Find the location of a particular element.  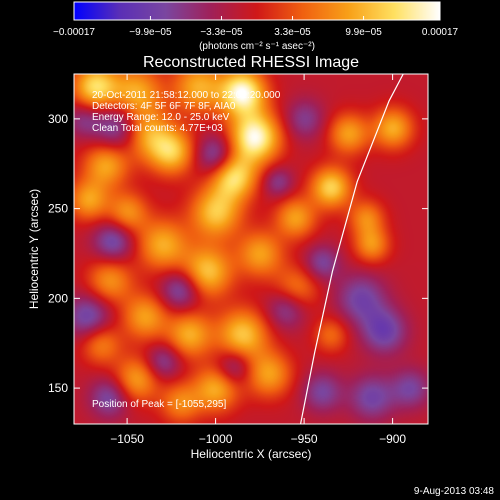

y-axis-label: Heliocentric Y (arcsec) is located at coordinates (34, 249).